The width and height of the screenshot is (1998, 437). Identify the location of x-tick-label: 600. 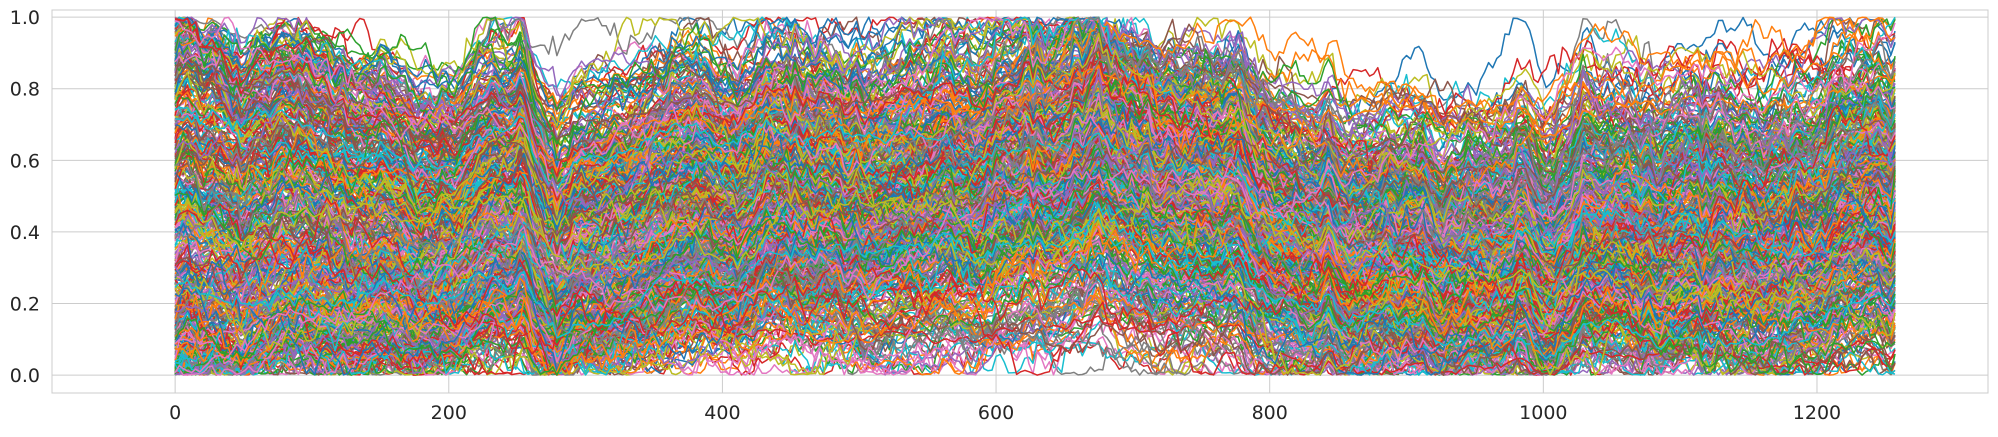
(996, 413).